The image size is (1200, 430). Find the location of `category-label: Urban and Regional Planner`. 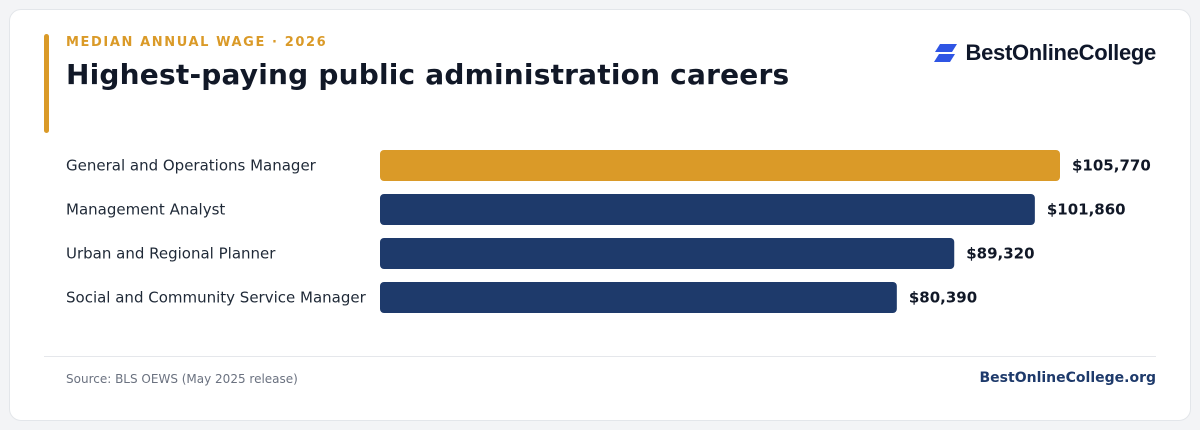

category-label: Urban and Regional Planner is located at coordinates (171, 254).